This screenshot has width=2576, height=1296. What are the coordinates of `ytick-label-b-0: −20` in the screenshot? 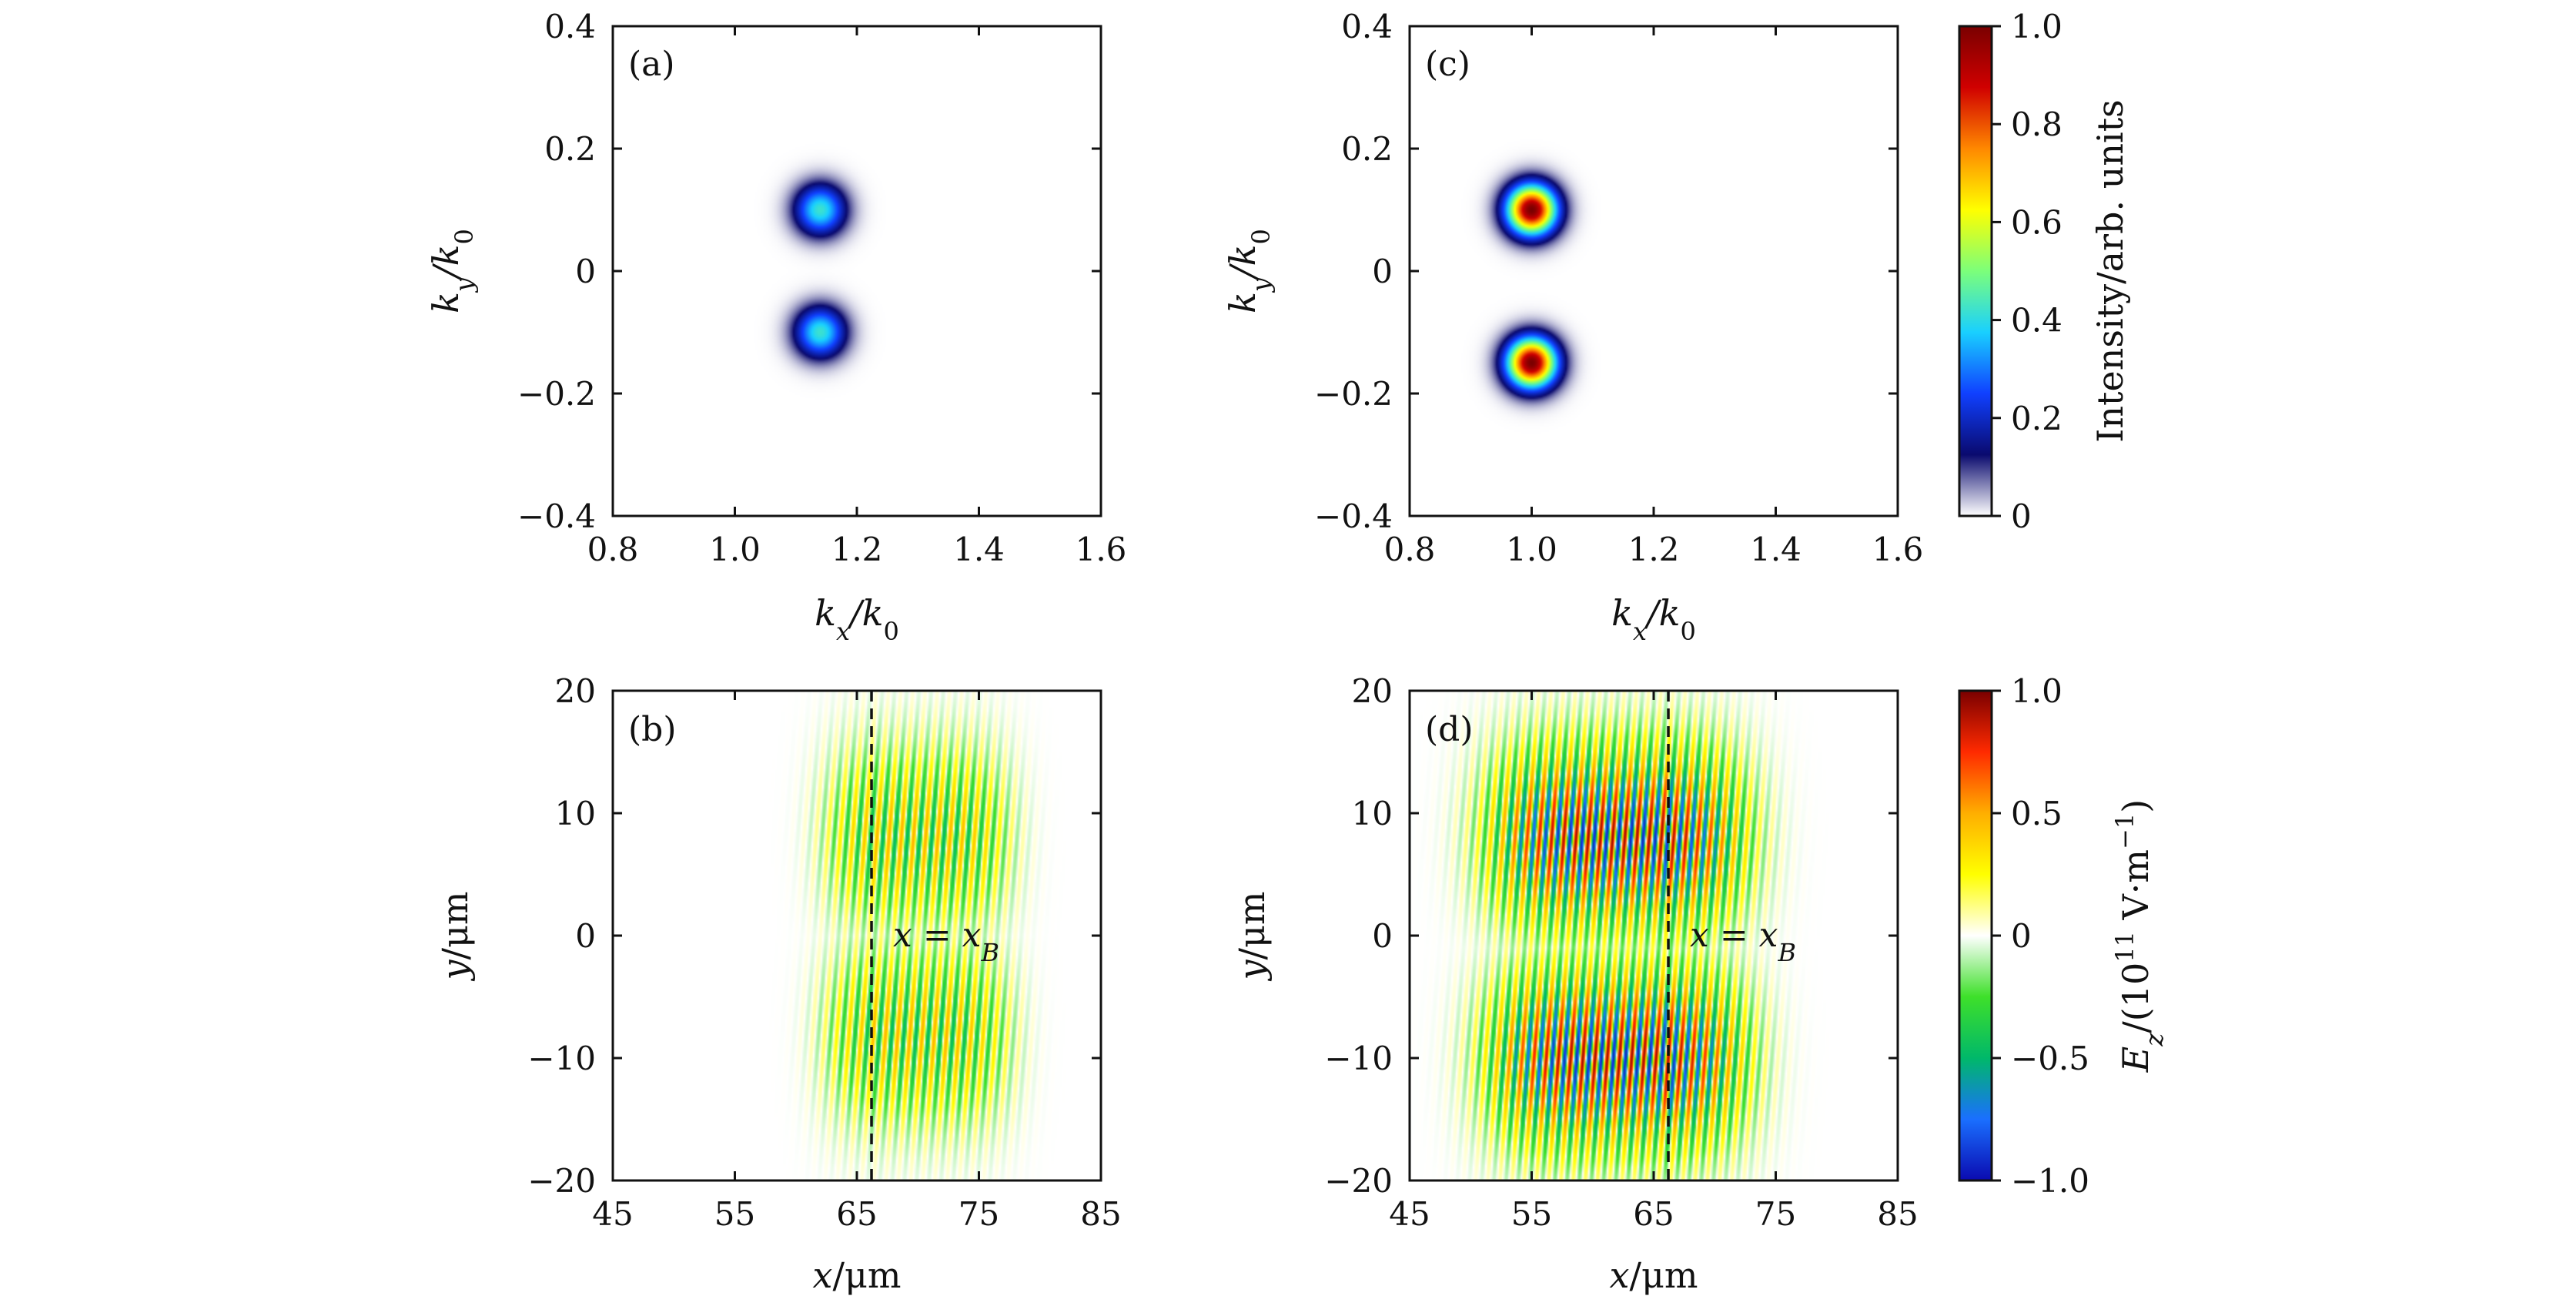 It's located at (561, 1181).